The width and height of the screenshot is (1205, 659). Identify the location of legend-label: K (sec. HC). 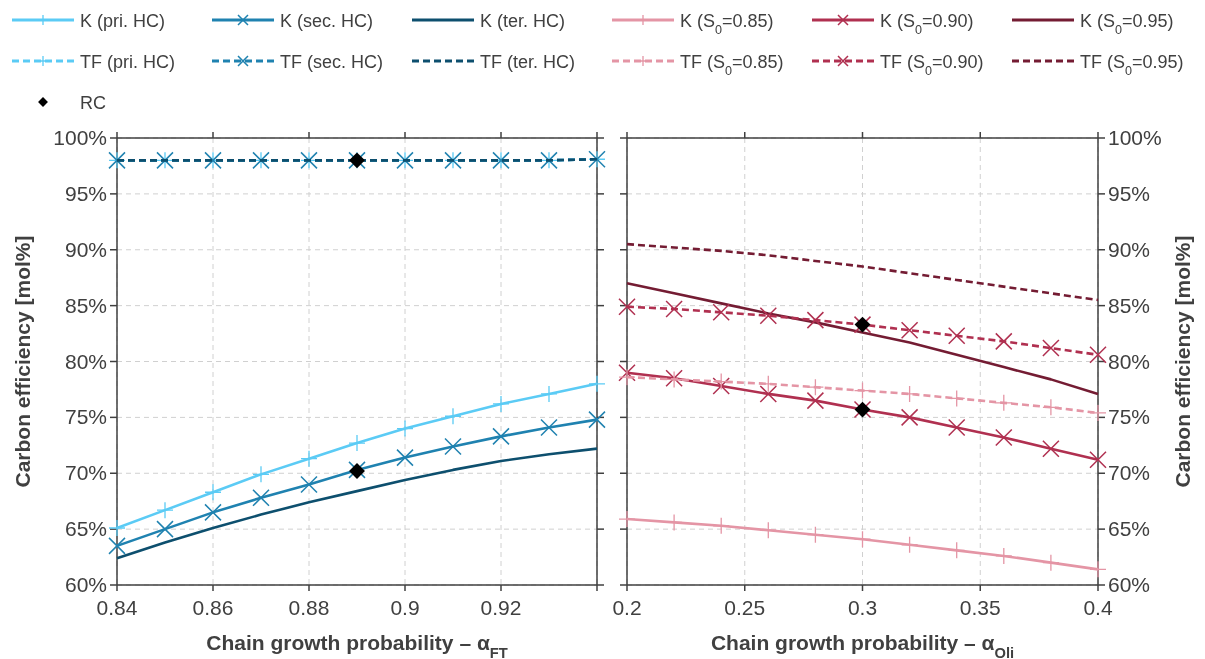
(327, 21).